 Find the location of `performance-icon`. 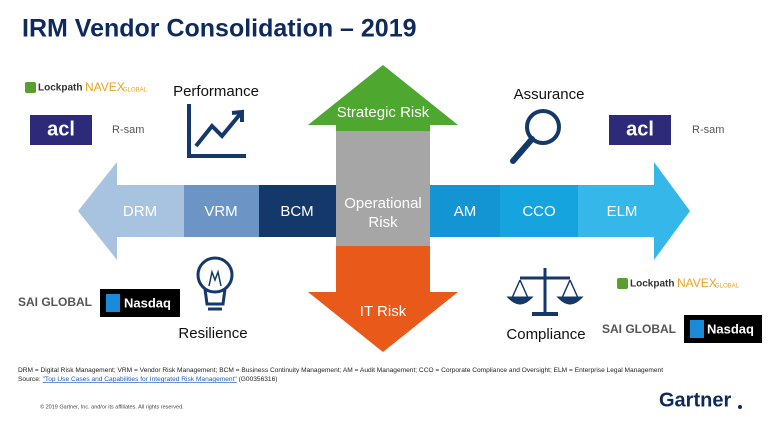

performance-icon is located at coordinates (216, 131).